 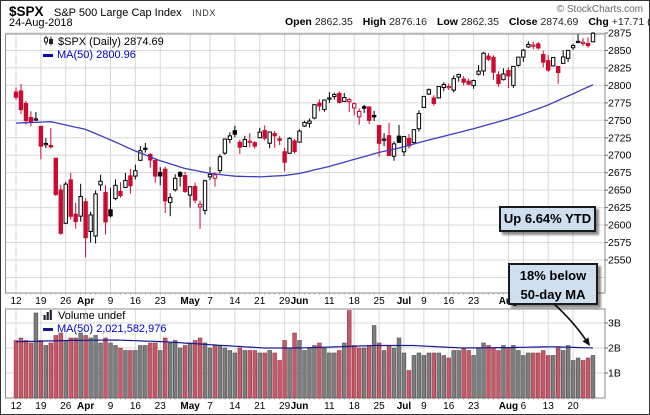 What do you see at coordinates (479, 22) in the screenshot?
I see `low-value: 2862.35` at bounding box center [479, 22].